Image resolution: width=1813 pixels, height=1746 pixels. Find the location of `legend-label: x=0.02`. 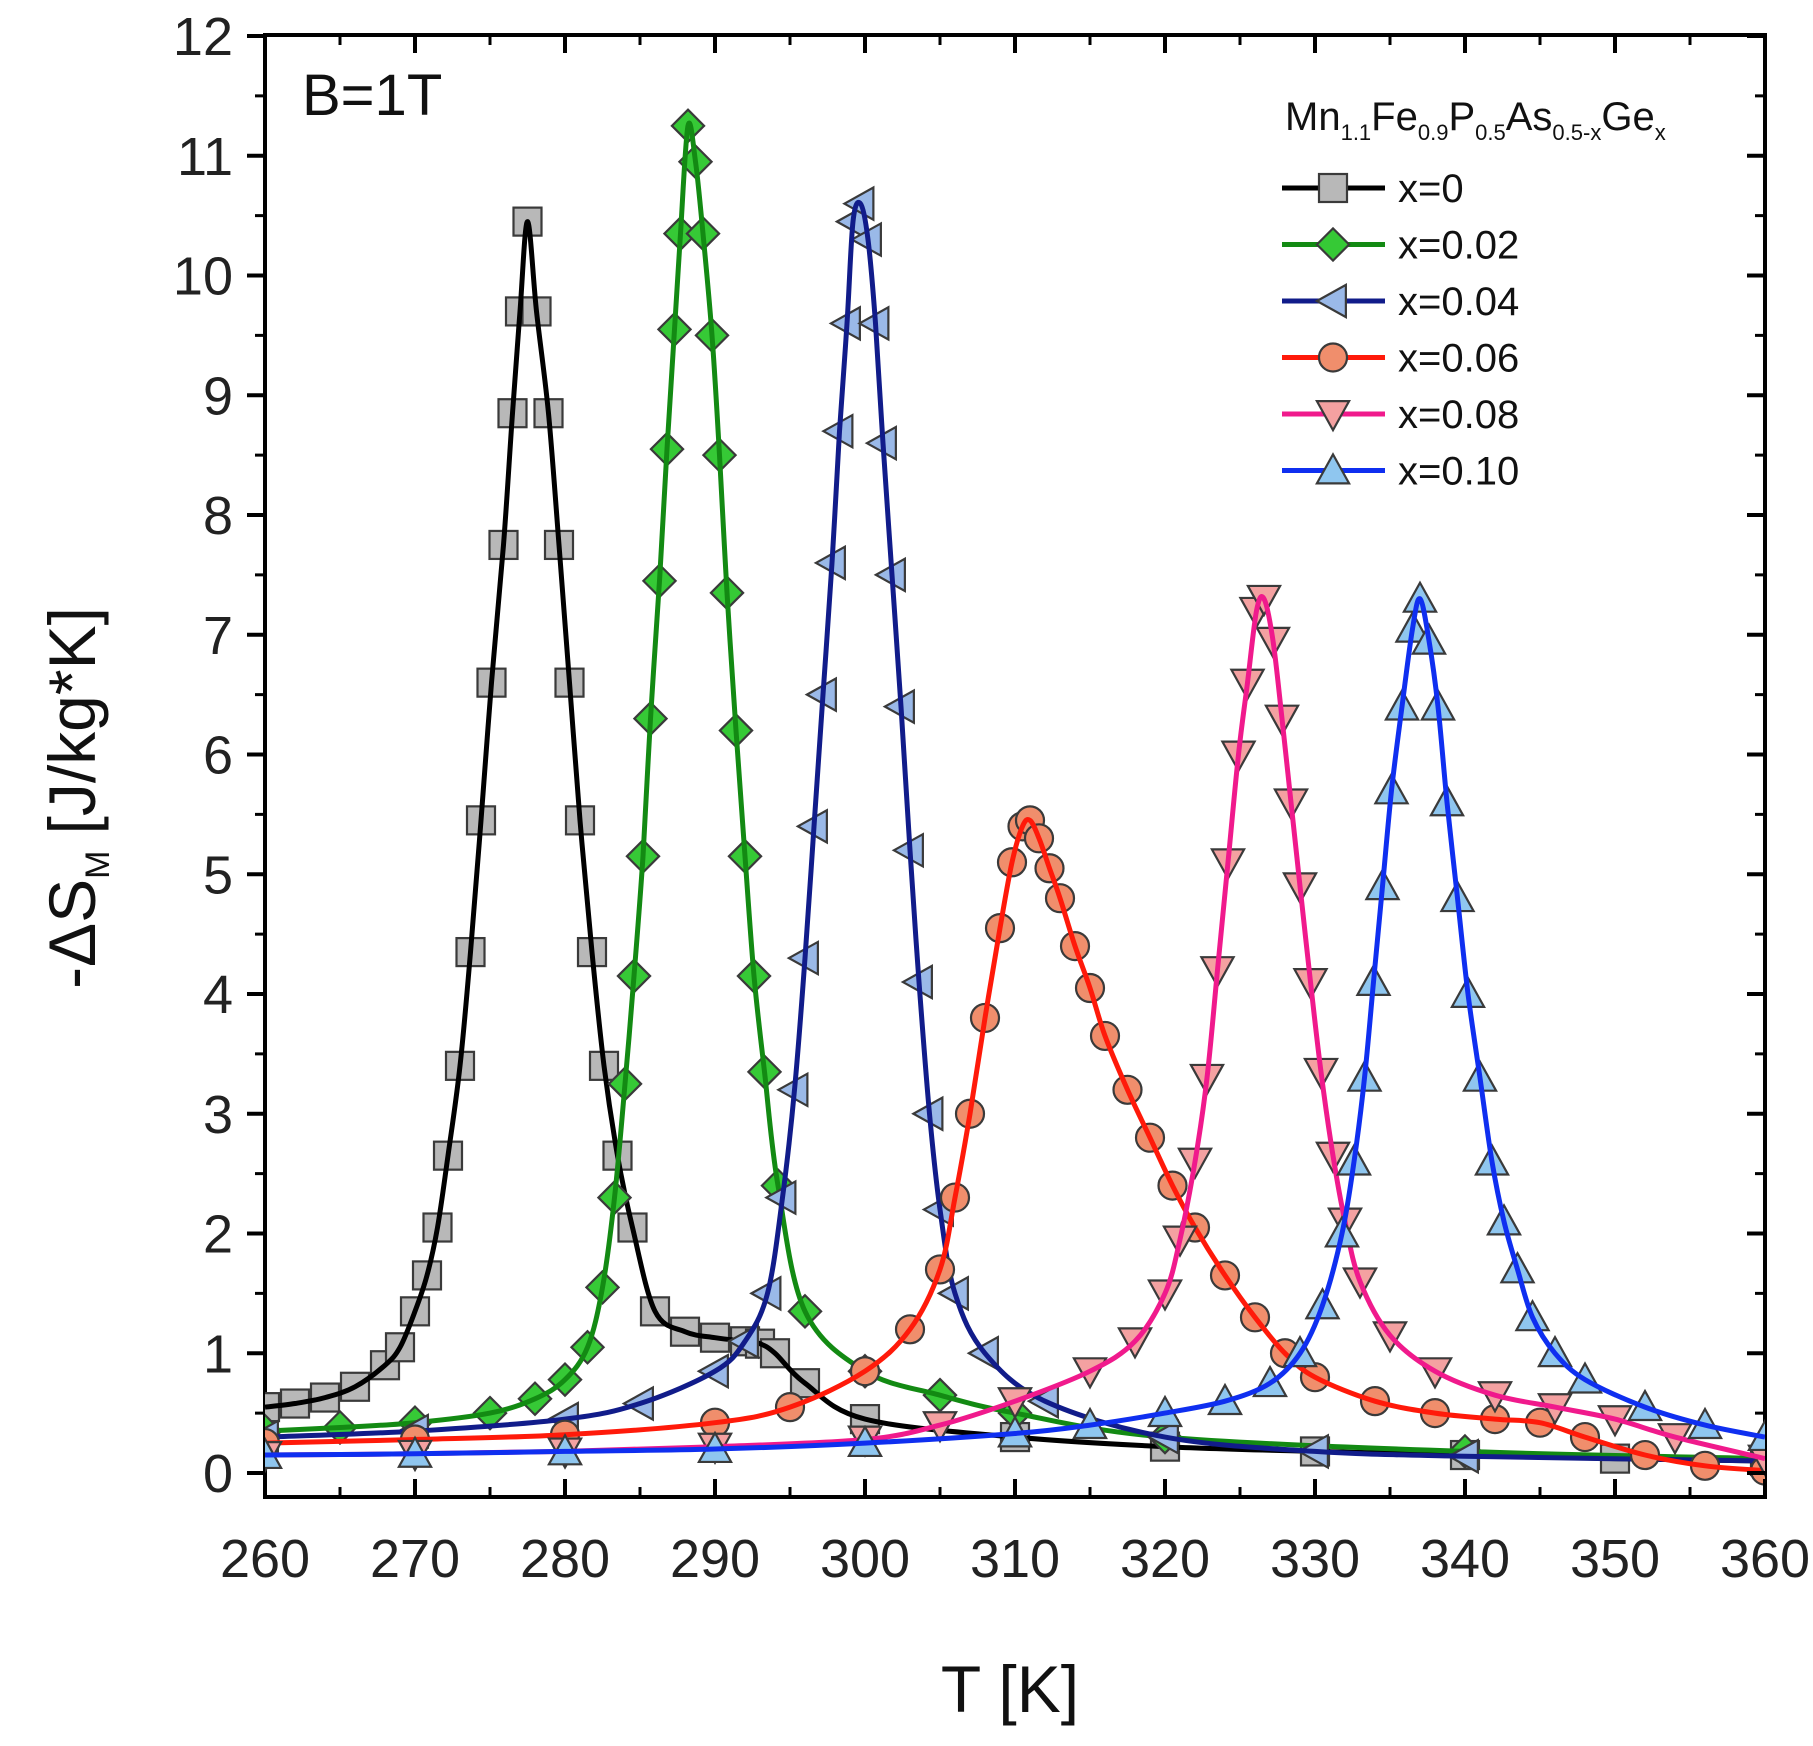

legend-label: x=0.02 is located at coordinates (1458, 246).